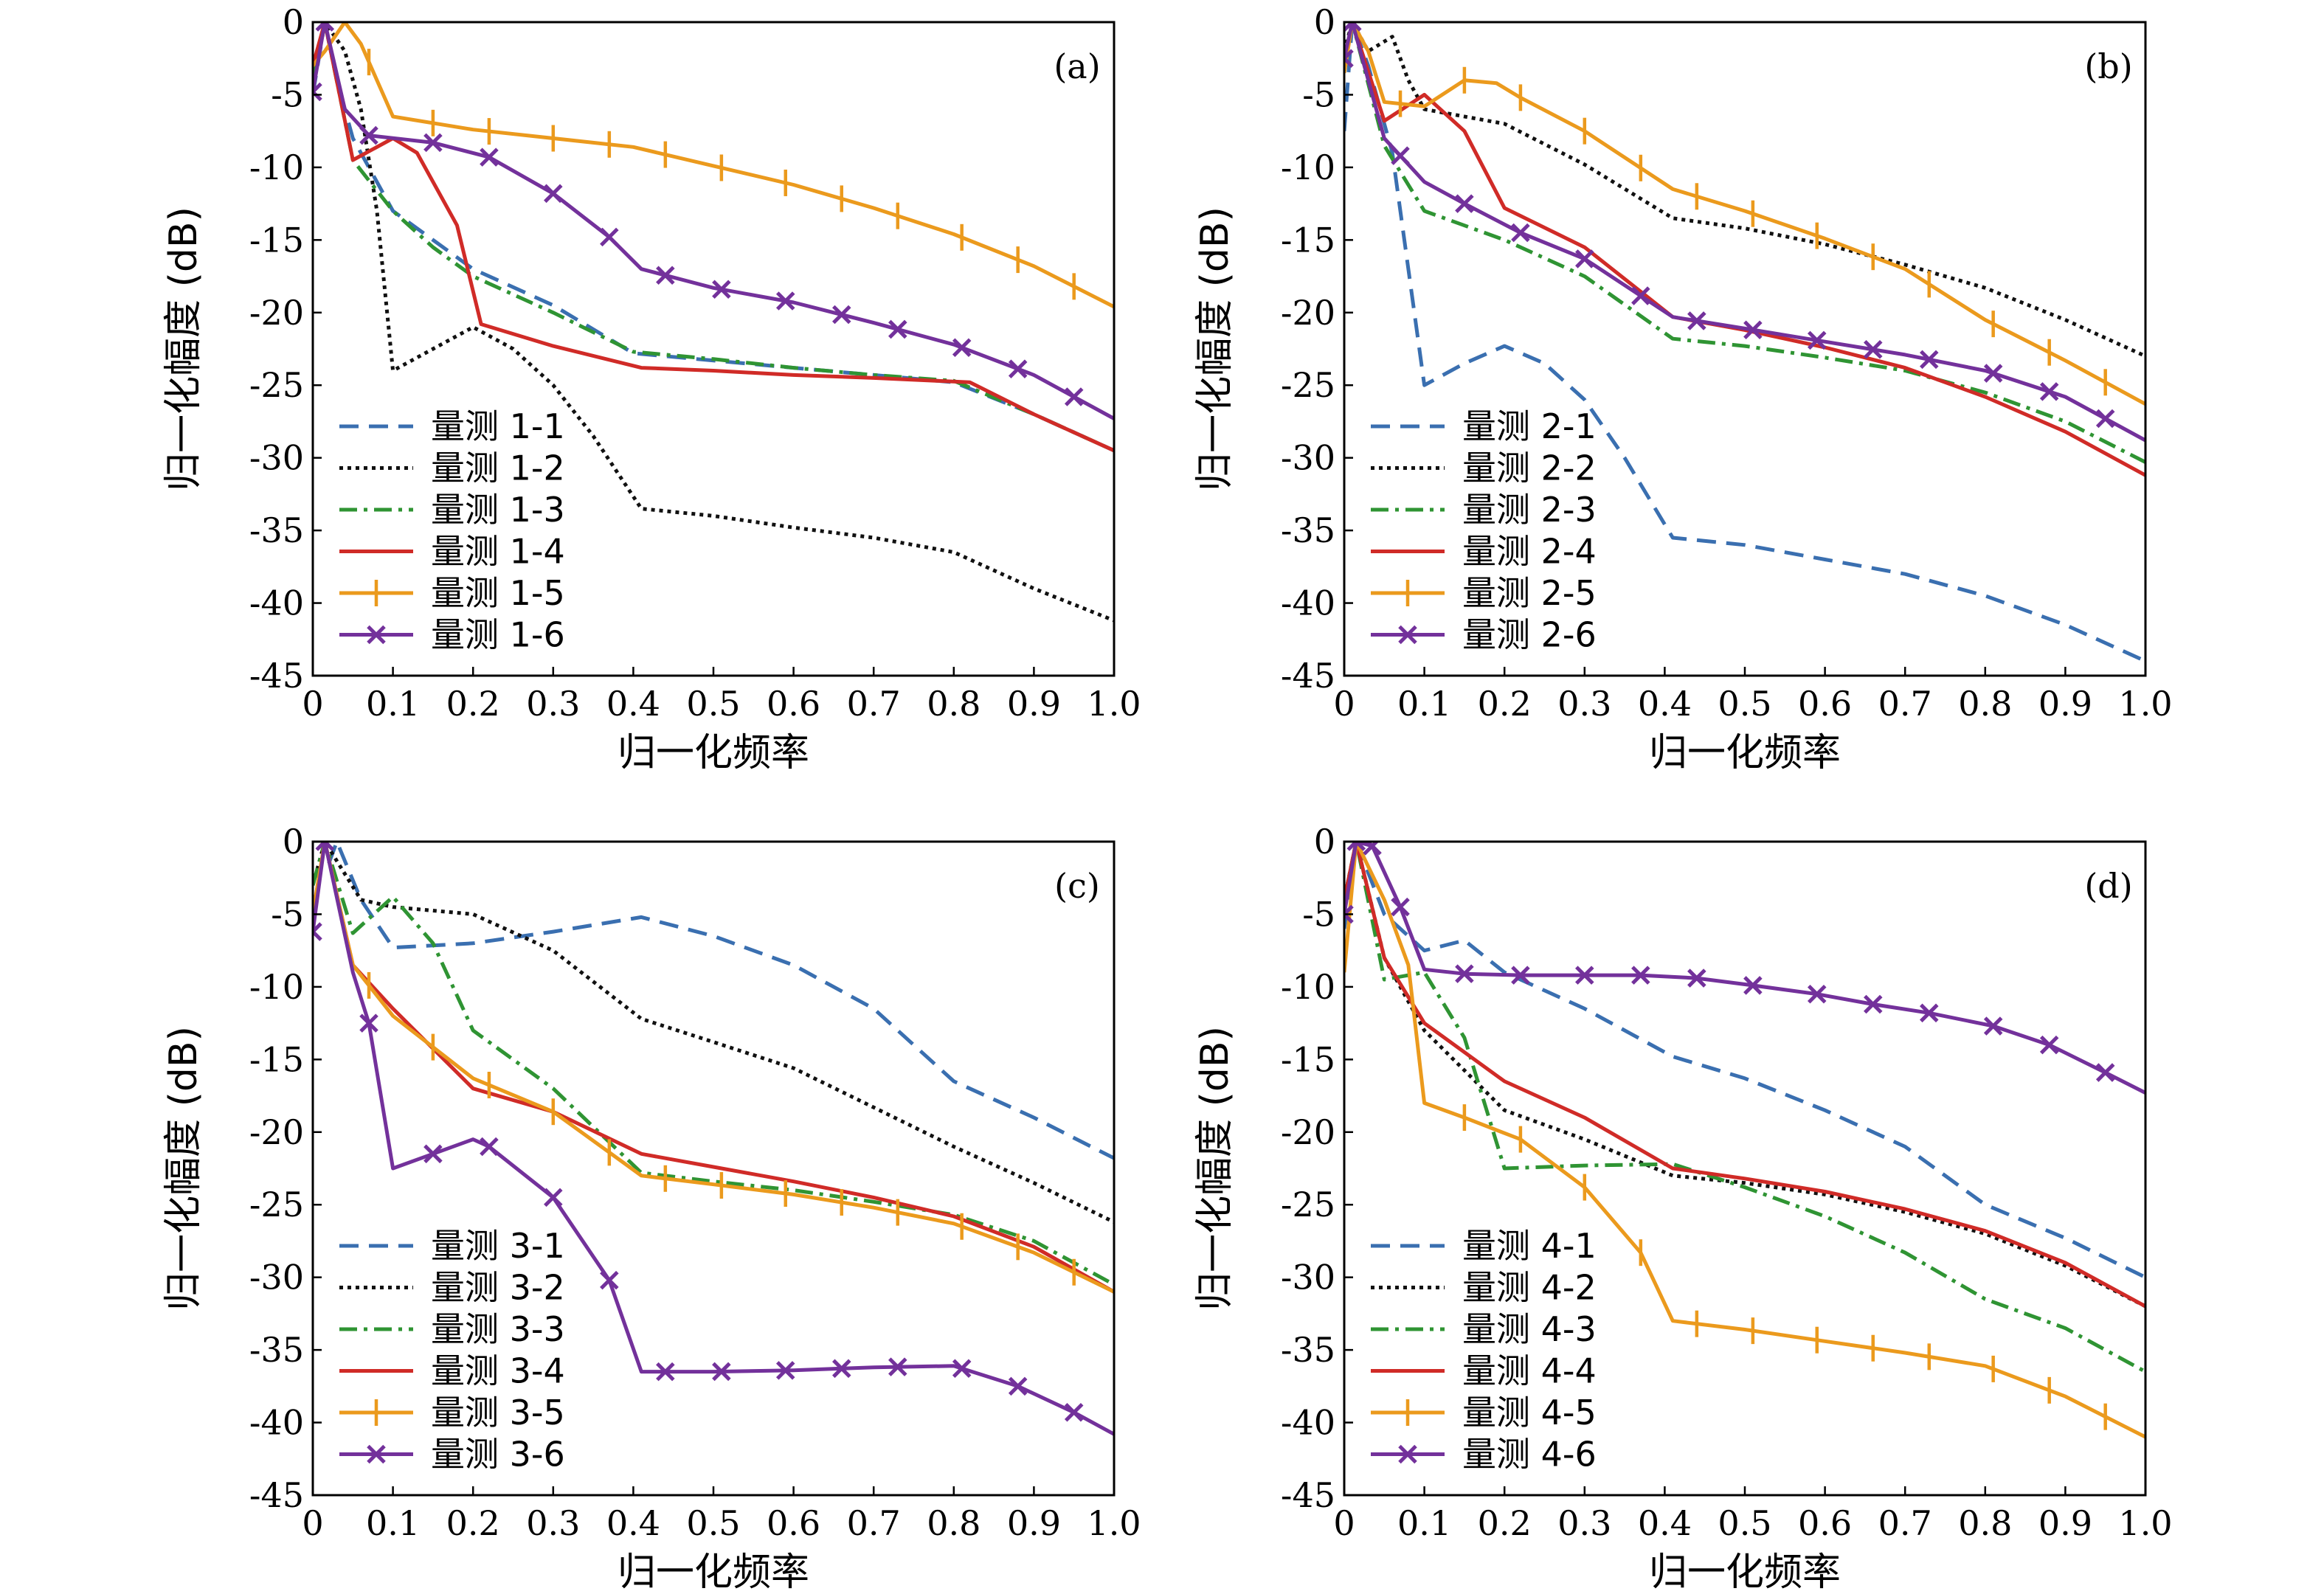  I want to click on x-tick-label: 0.7, so click(1905, 1523).